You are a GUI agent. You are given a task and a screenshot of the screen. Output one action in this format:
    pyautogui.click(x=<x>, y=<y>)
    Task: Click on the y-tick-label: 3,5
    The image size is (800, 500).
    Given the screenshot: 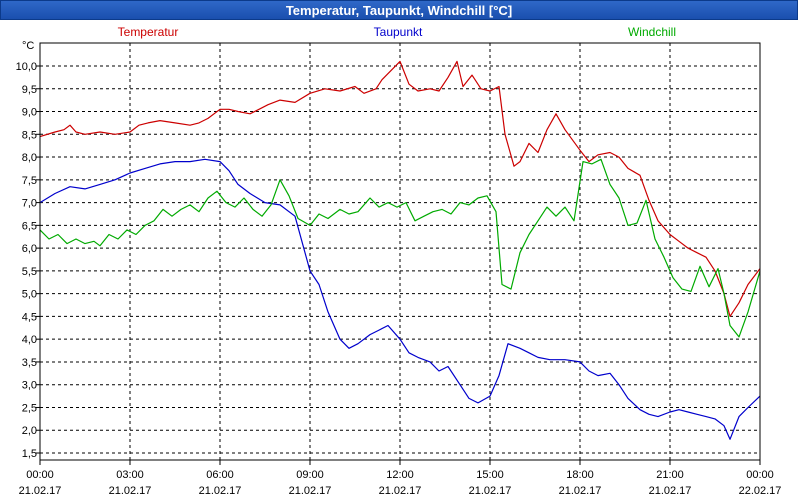 What is the action you would take?
    pyautogui.click(x=29, y=363)
    